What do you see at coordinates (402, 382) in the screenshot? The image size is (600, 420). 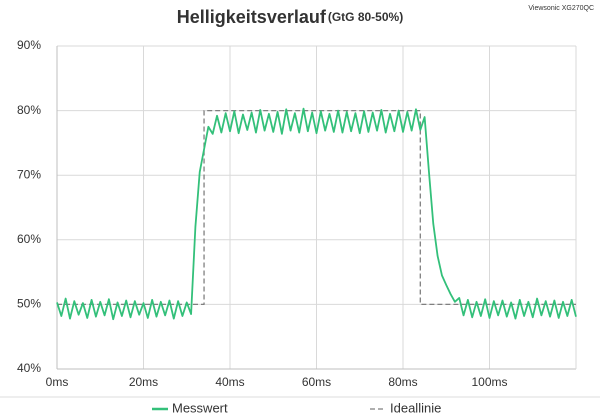 I see `x-tick-label: 80ms` at bounding box center [402, 382].